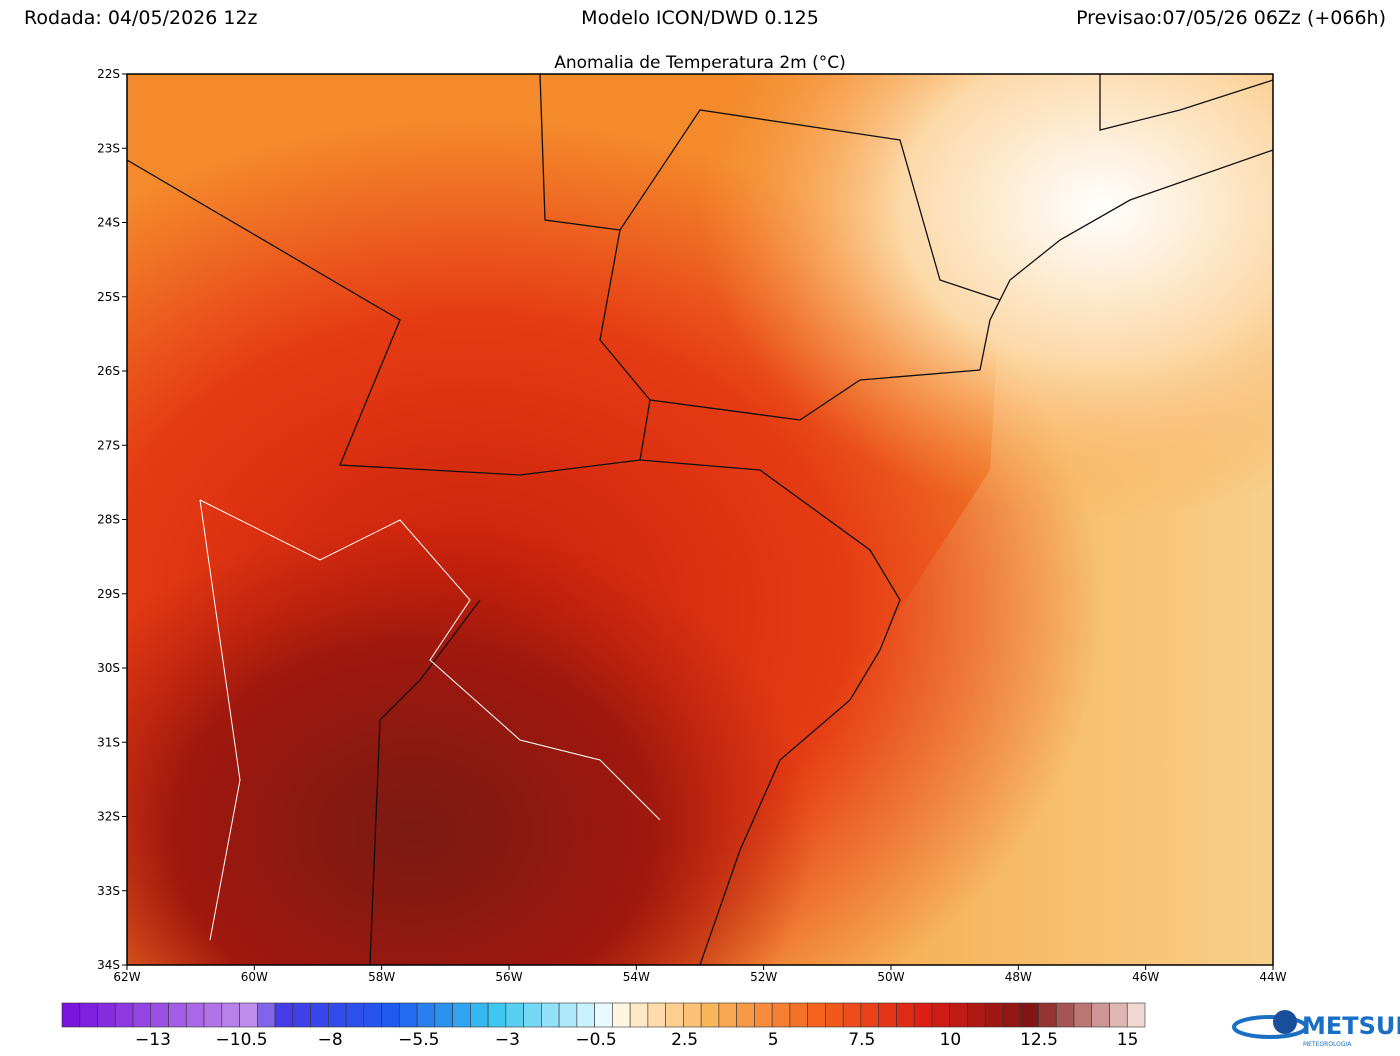 The image size is (1400, 1056). I want to click on lon-label: 50W, so click(890, 977).